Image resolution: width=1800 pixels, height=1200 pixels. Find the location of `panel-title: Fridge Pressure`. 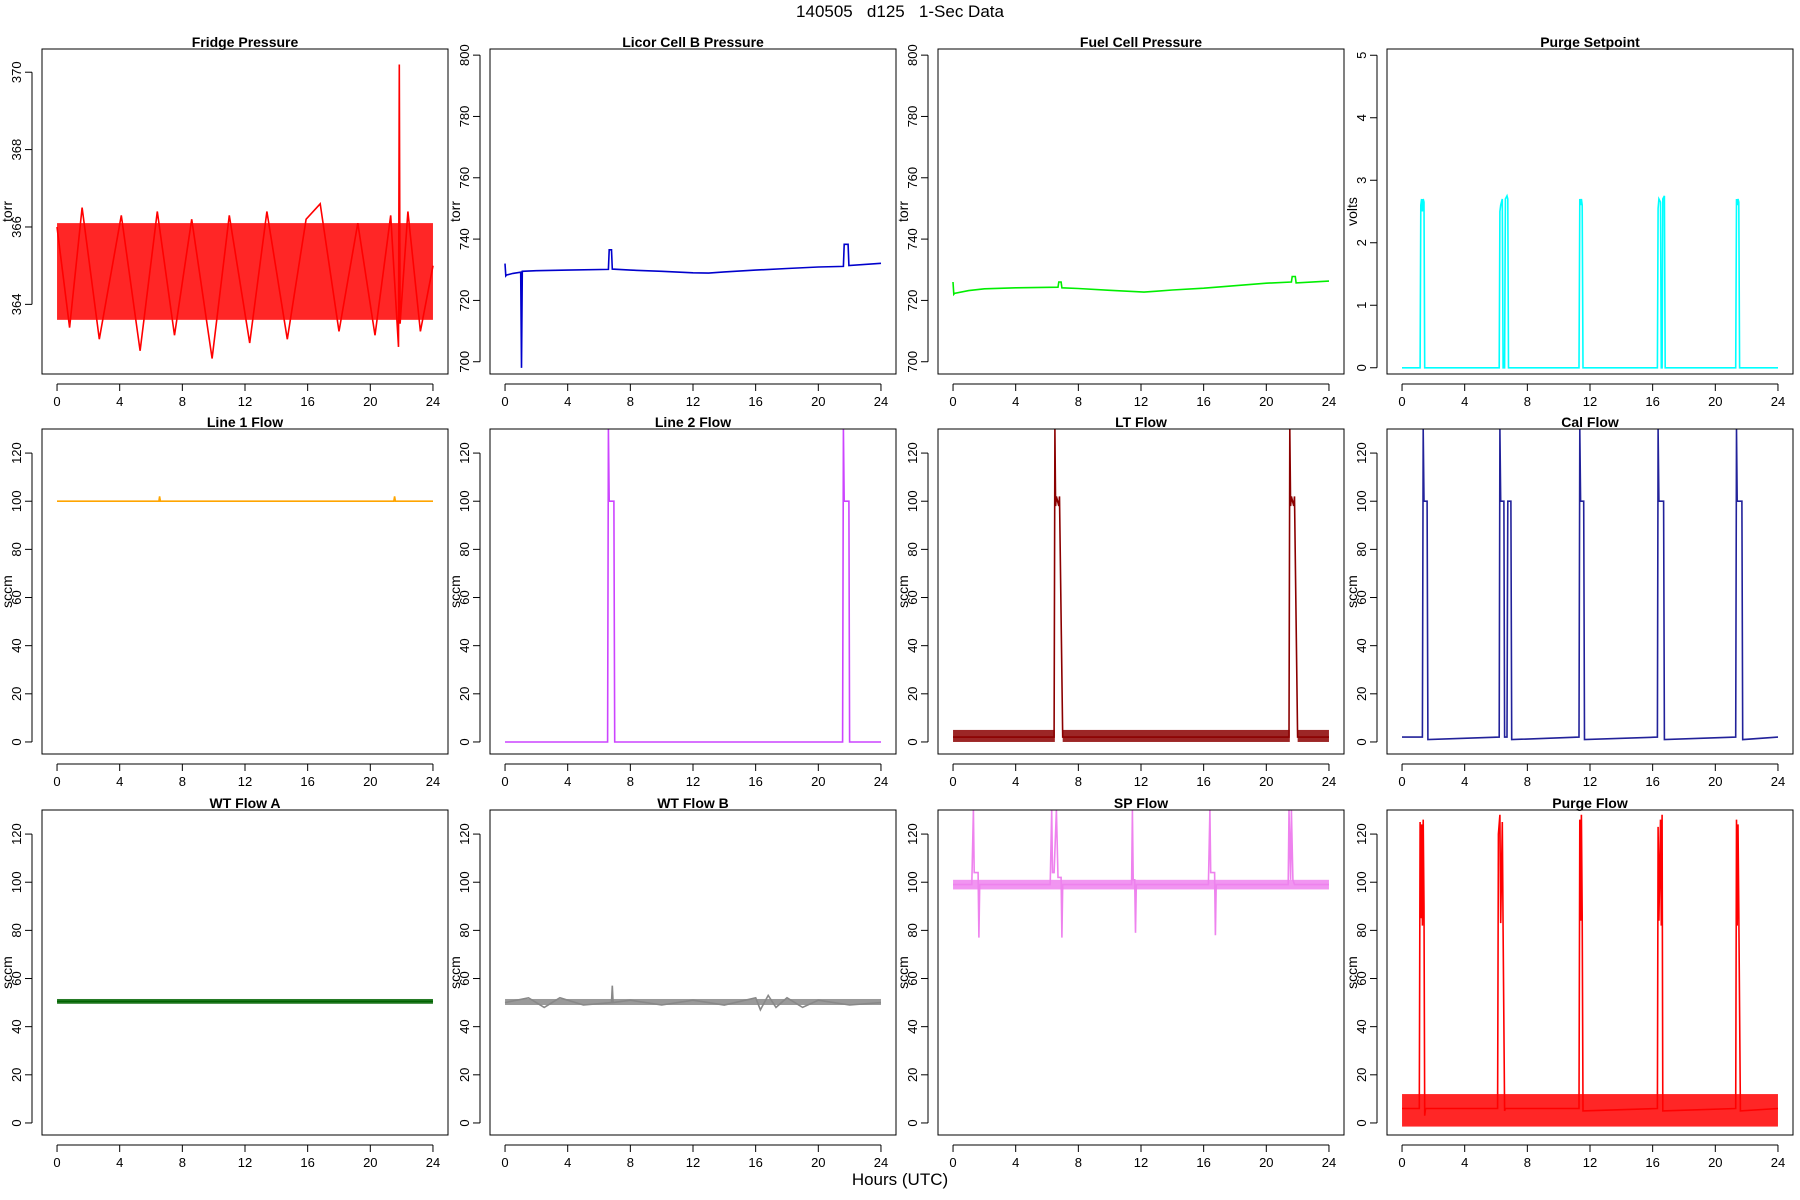

panel-title: Fridge Pressure is located at coordinates (245, 42).